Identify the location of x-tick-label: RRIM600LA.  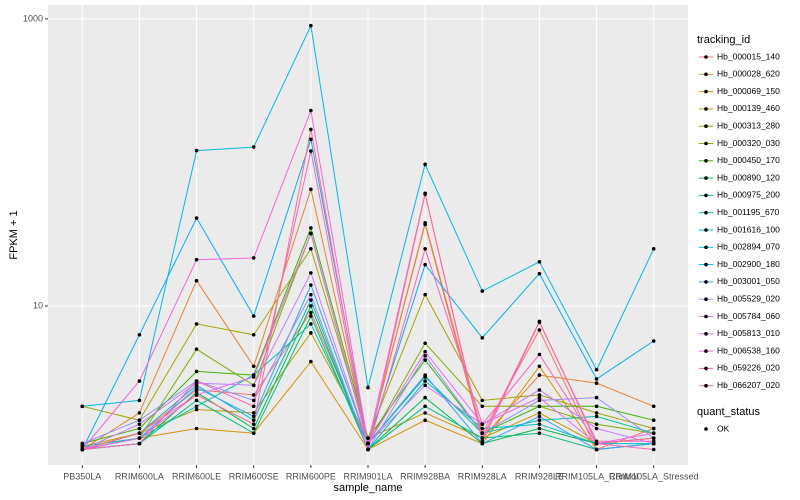
(139, 476).